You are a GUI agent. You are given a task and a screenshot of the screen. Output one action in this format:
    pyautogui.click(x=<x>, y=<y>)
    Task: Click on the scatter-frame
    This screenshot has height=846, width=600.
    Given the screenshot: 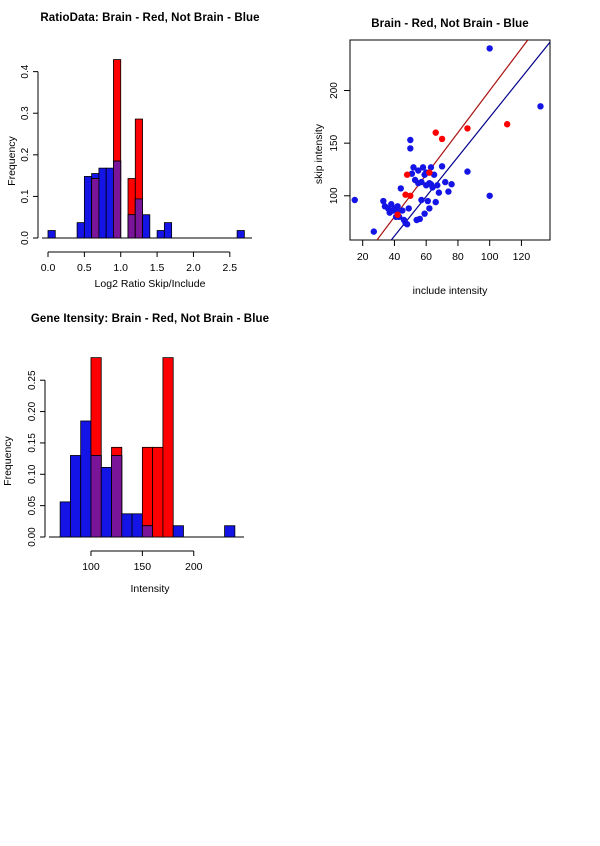 What is the action you would take?
    pyautogui.click(x=450, y=140)
    